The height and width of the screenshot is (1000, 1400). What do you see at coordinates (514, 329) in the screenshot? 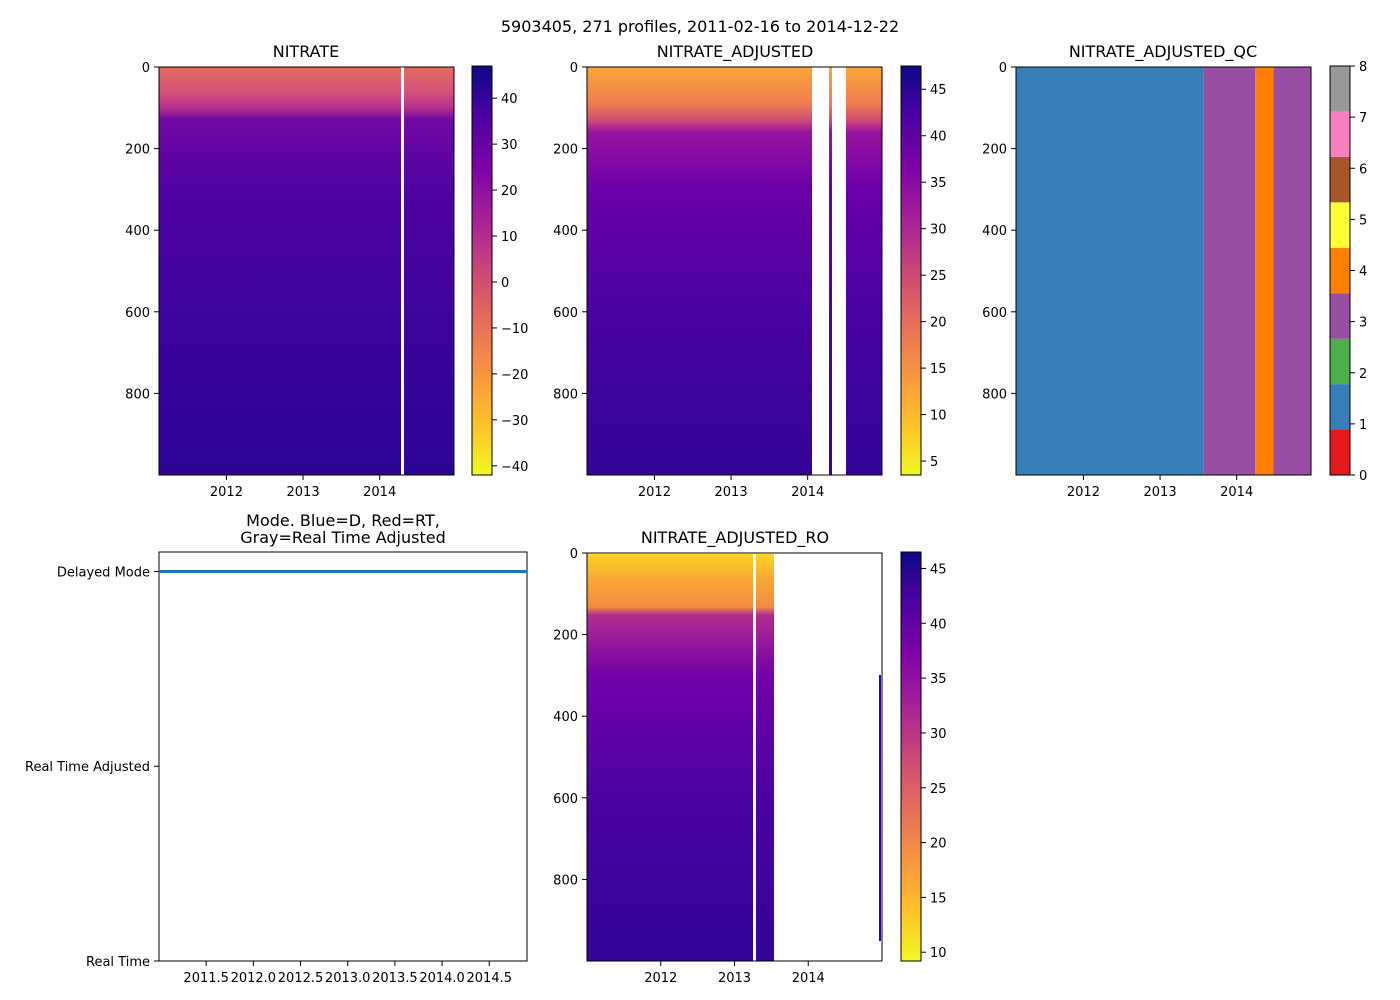
I see `colorbar-tick-label: −10` at bounding box center [514, 329].